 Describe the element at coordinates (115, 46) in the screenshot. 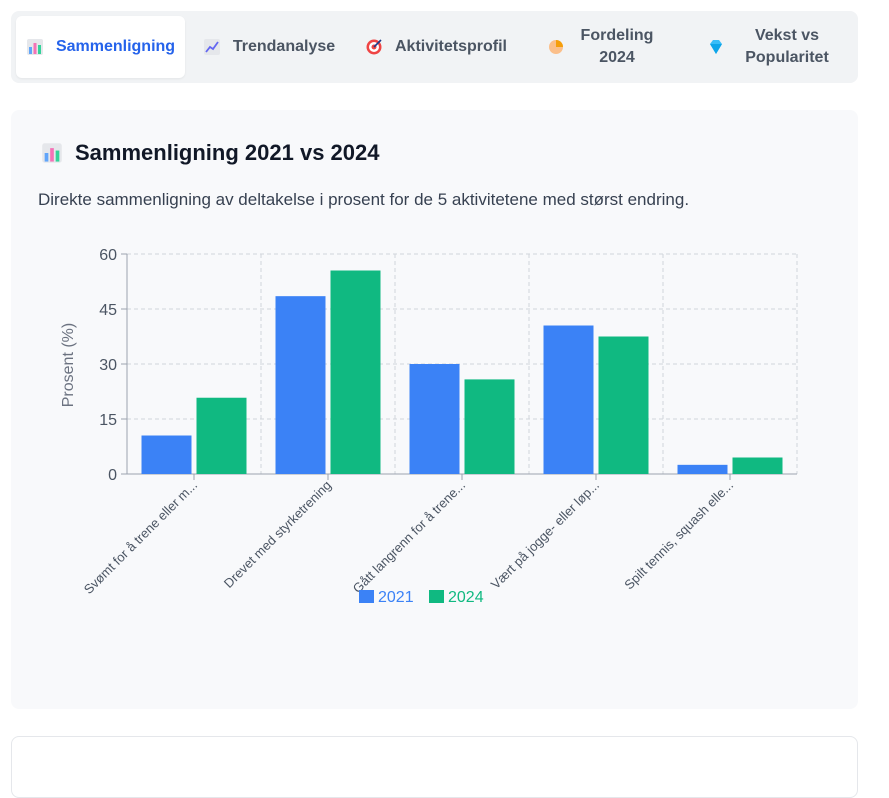

I see `tab-label: Sammenligning` at that location.